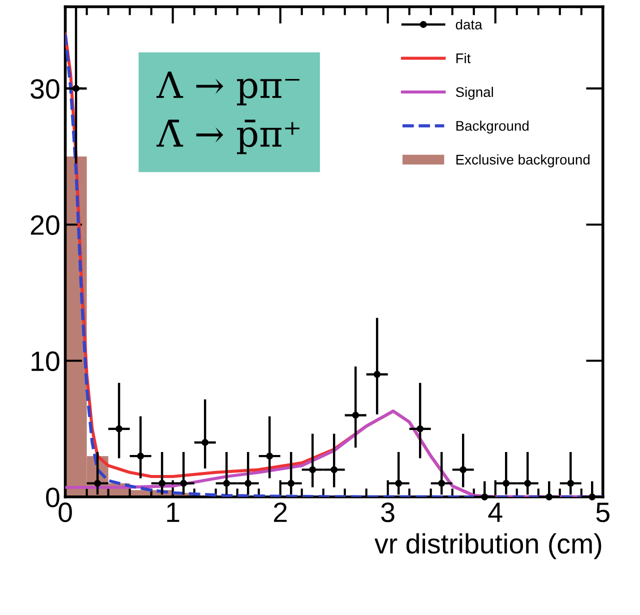 The width and height of the screenshot is (640, 615). I want to click on x-tick-label: 4, so click(495, 512).